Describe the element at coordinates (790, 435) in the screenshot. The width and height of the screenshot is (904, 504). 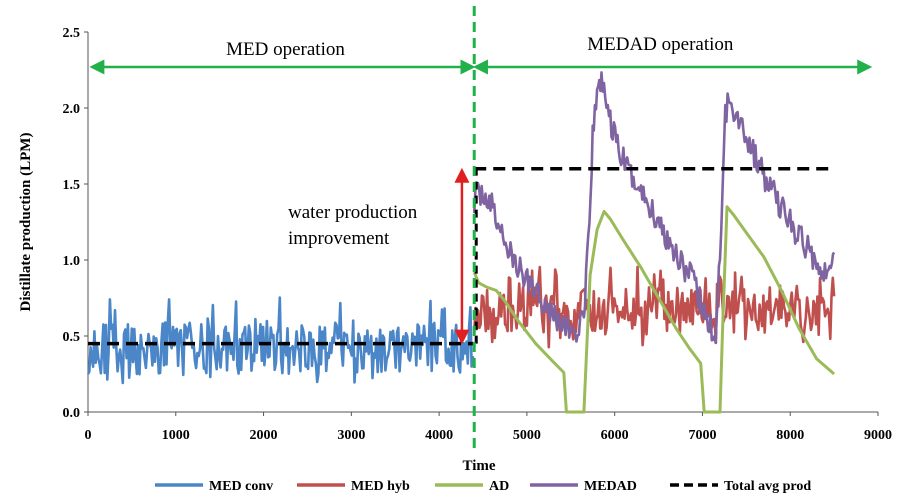
I see `x-tick-label: 8000` at that location.